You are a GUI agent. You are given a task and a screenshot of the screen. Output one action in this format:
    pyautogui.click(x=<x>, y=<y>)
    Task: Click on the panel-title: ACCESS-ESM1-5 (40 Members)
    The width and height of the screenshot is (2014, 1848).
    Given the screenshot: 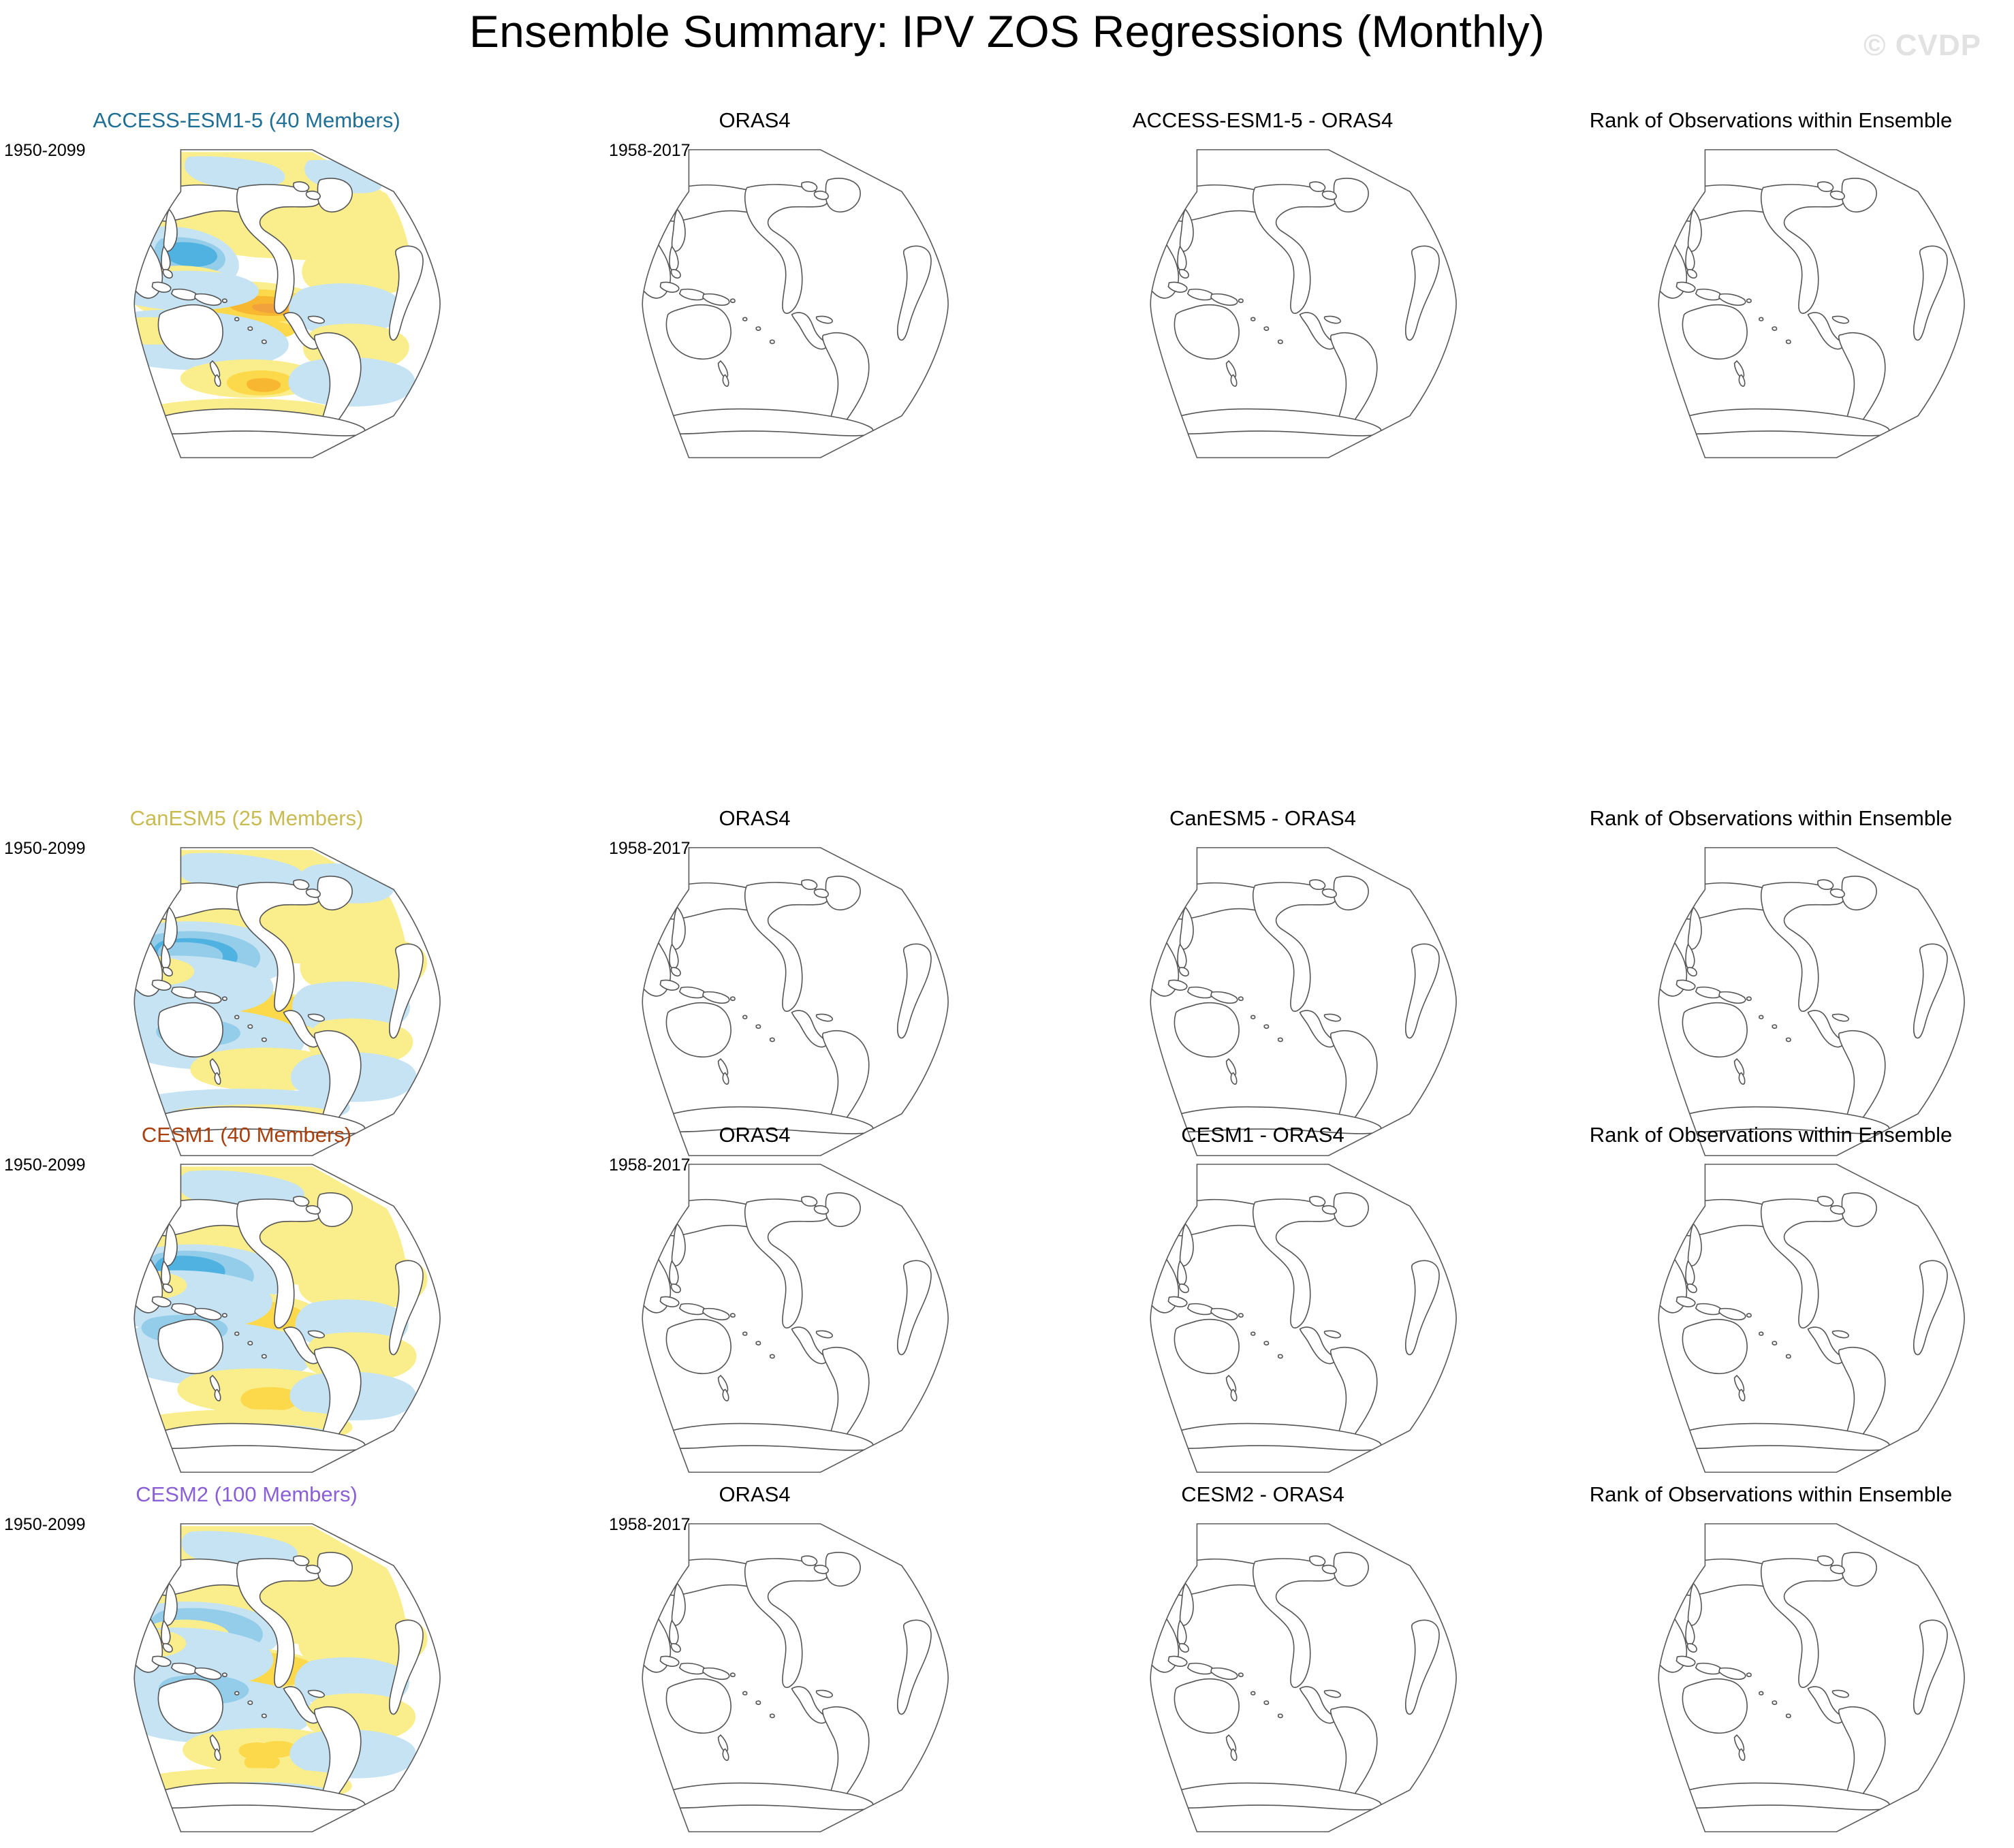 What is the action you would take?
    pyautogui.click(x=246, y=120)
    